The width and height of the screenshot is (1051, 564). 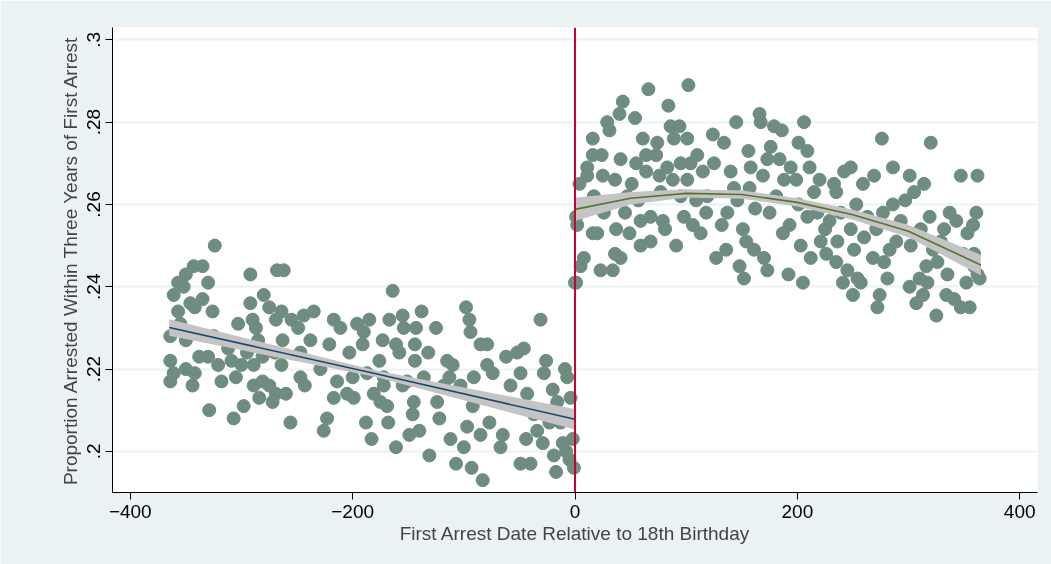 What do you see at coordinates (94, 451) in the screenshot?
I see `y-tick-label: .2` at bounding box center [94, 451].